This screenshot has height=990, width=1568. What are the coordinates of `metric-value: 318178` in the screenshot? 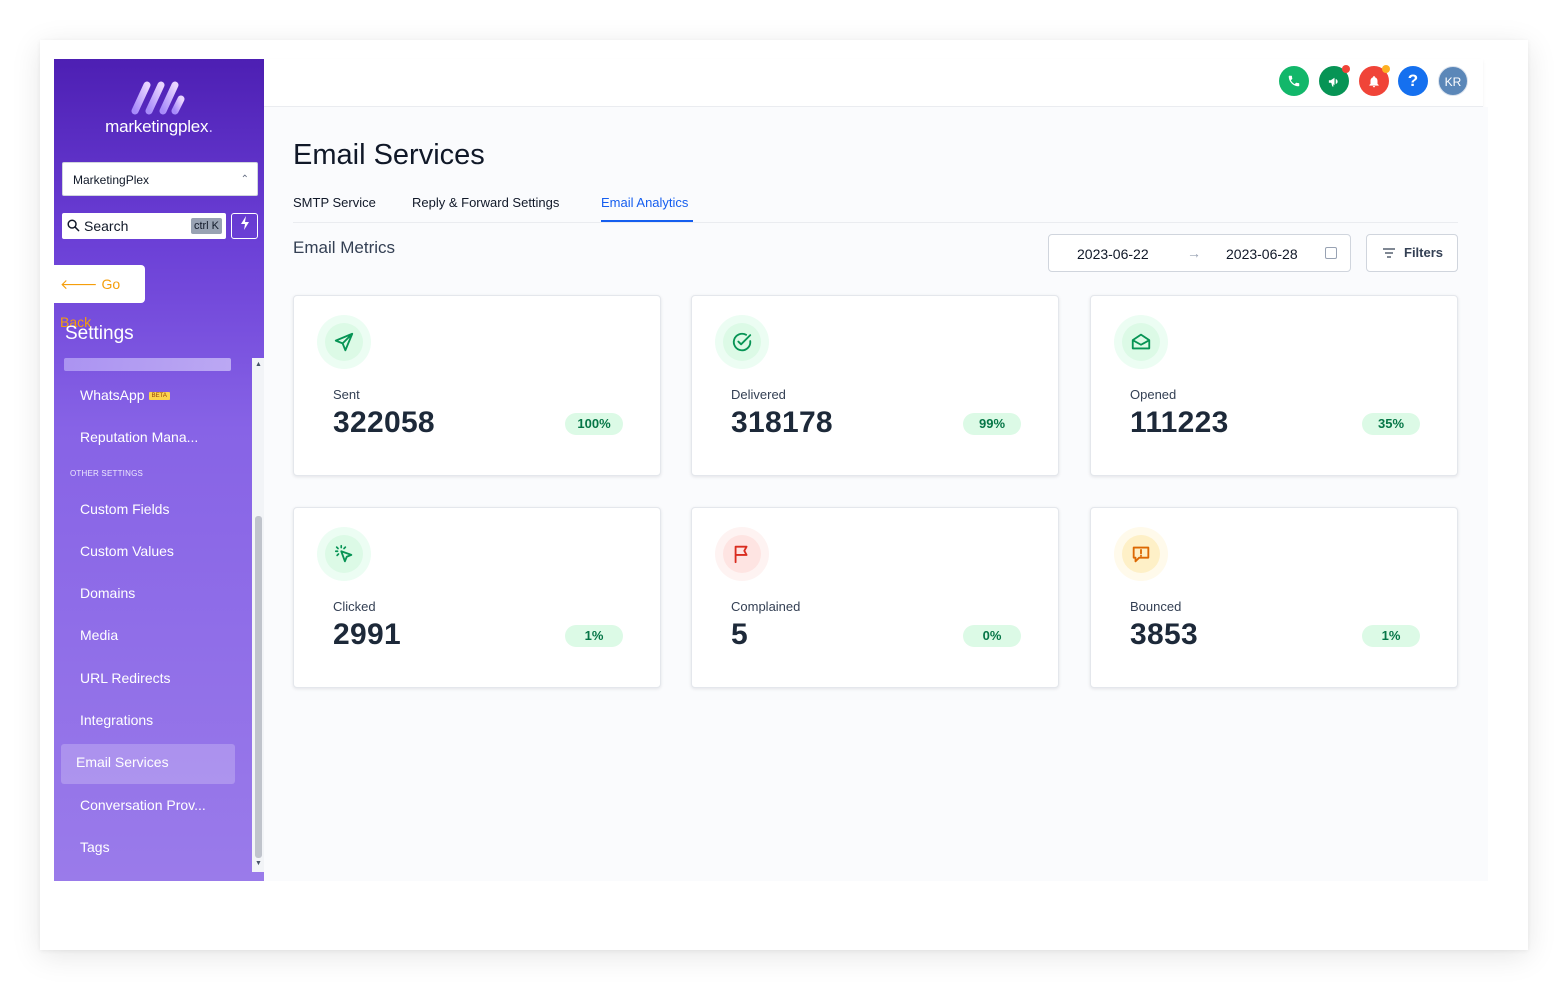 It's located at (782, 422).